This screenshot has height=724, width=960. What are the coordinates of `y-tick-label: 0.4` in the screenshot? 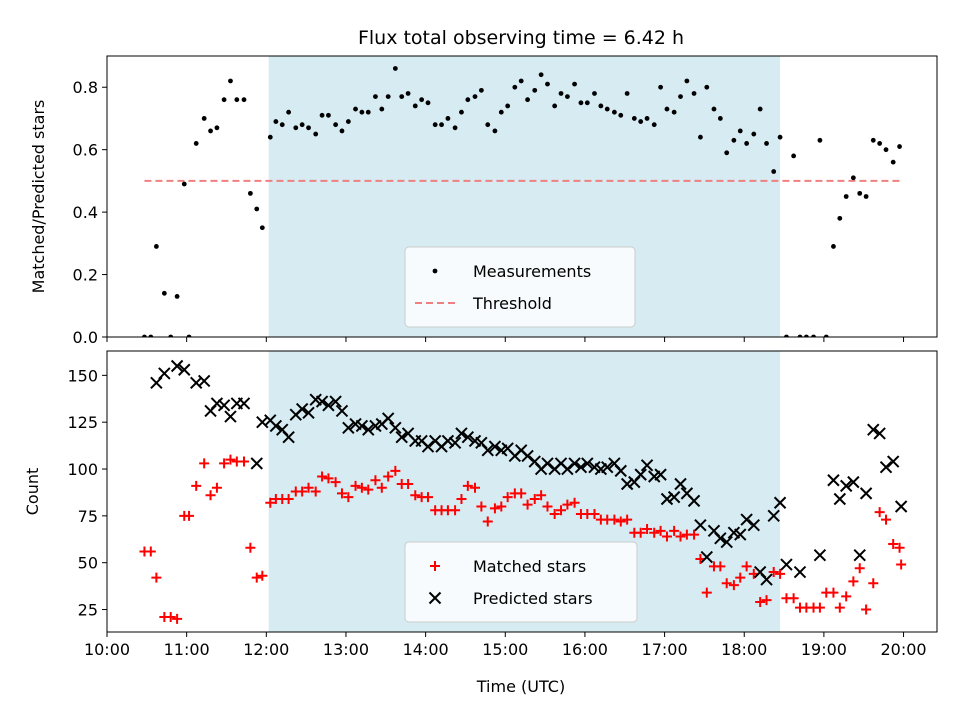 It's located at (85, 212).